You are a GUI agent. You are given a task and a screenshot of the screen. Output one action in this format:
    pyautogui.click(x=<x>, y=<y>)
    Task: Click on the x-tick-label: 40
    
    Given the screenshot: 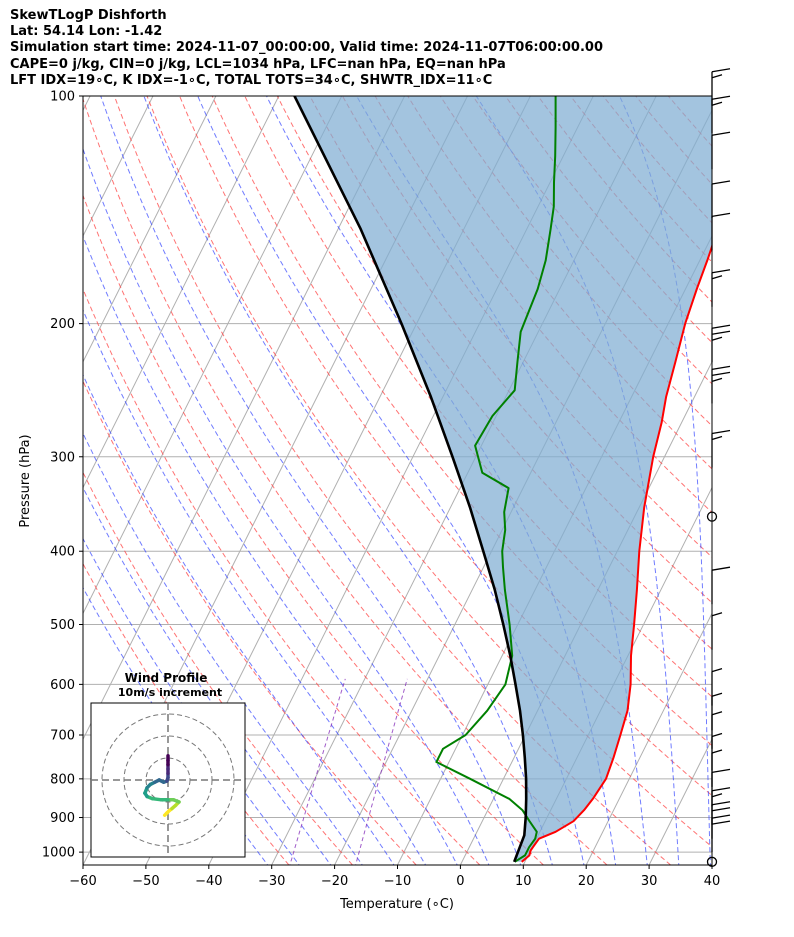 What is the action you would take?
    pyautogui.click(x=712, y=881)
    